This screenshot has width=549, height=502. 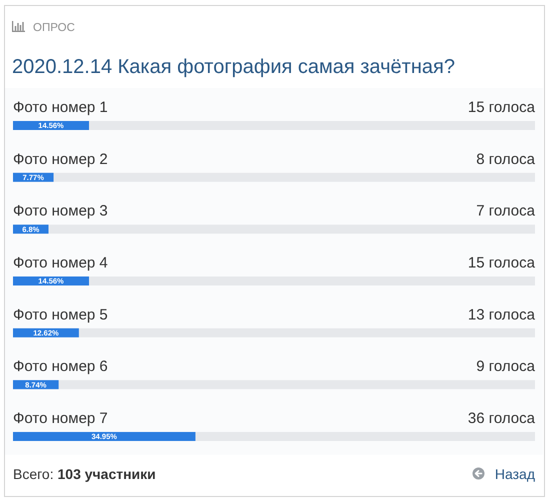 I want to click on y-tick-label: Фото номер 7, so click(x=60, y=418).